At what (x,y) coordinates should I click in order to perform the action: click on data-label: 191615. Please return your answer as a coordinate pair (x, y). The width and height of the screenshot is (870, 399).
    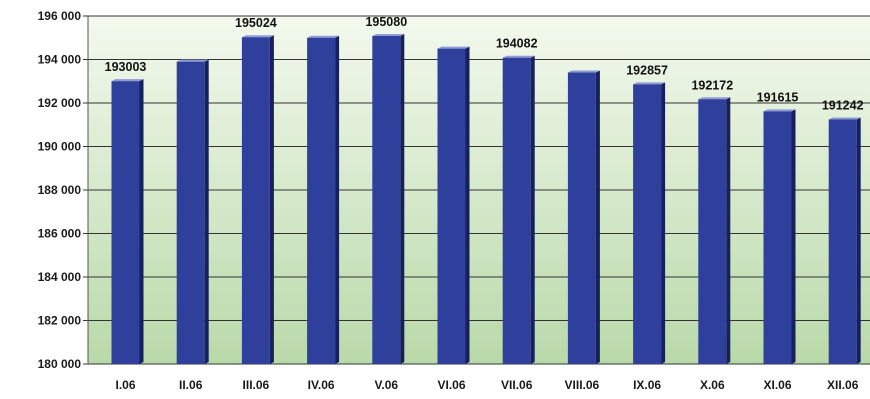
    Looking at the image, I should click on (778, 97).